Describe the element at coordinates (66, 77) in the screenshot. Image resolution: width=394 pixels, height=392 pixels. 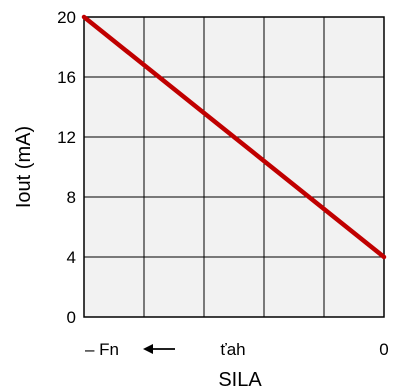
I see `y-tick-label: 16` at that location.